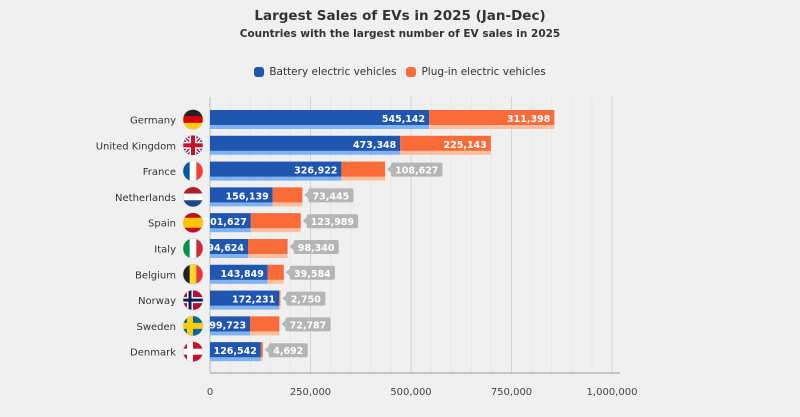 The width and height of the screenshot is (800, 417). Describe the element at coordinates (411, 72) in the screenshot. I see `legend-swatch-phev` at that location.